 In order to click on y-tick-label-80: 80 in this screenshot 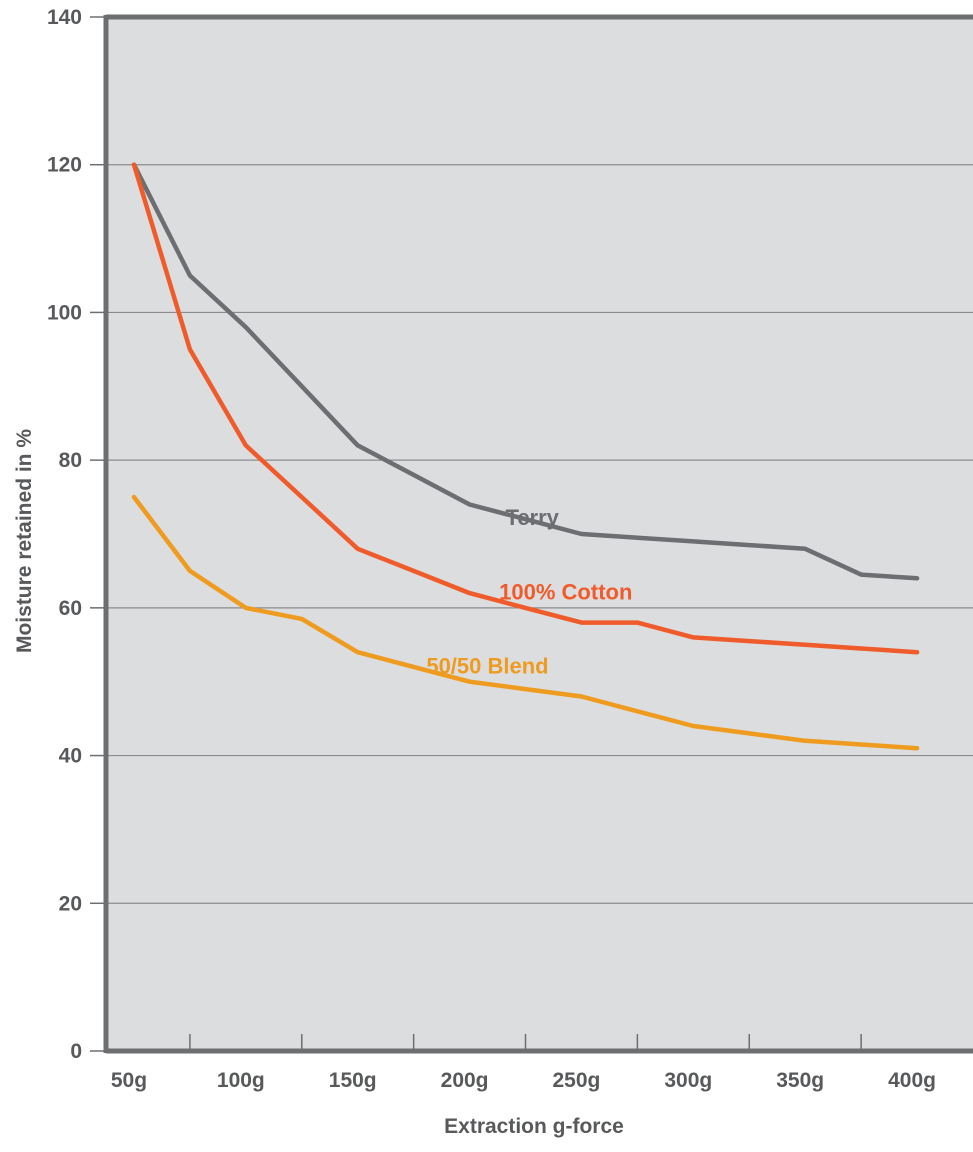, I will do `click(70, 460)`.